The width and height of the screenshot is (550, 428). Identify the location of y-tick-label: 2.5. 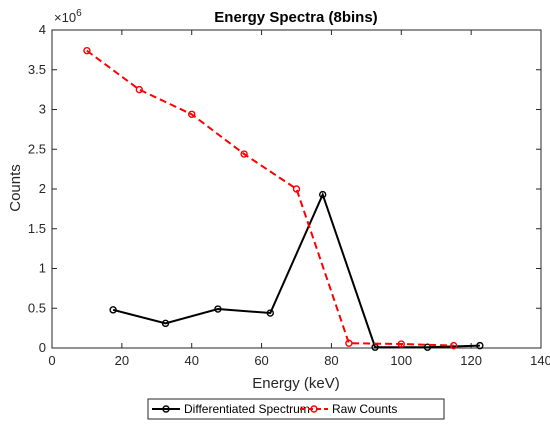
(37, 148).